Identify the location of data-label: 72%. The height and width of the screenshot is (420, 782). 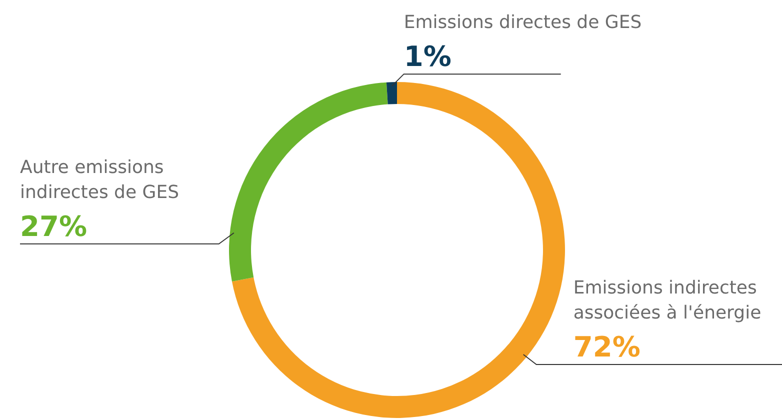
(606, 347).